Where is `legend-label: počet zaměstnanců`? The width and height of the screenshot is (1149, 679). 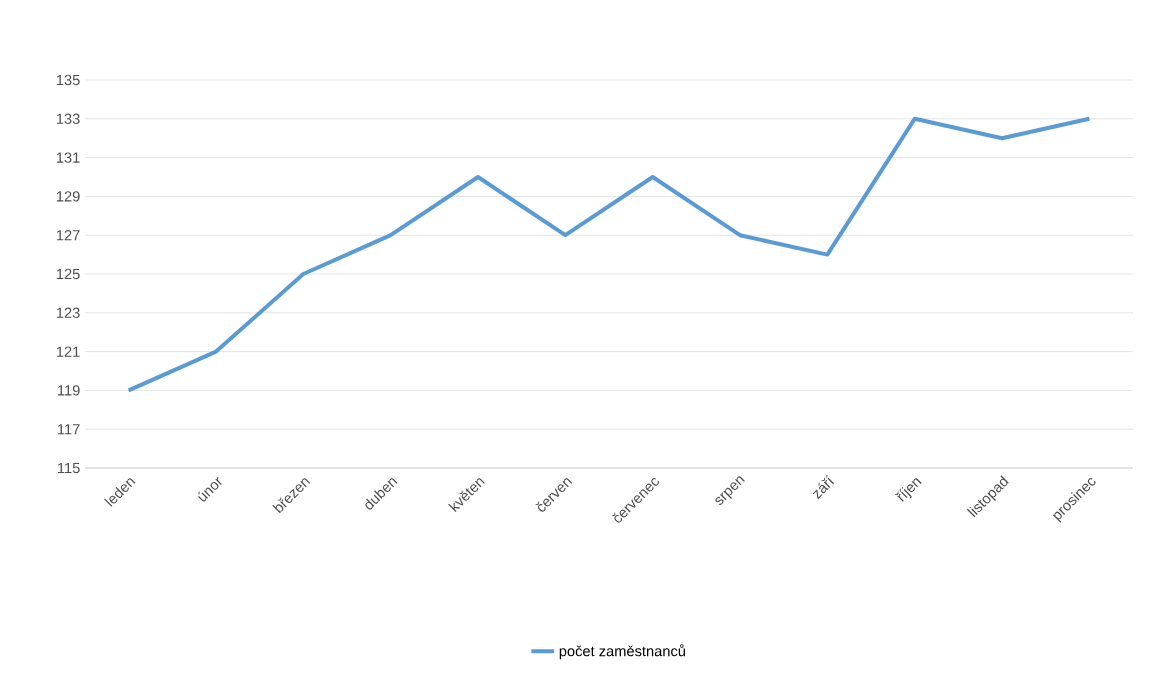 legend-label: počet zaměstnanců is located at coordinates (622, 652).